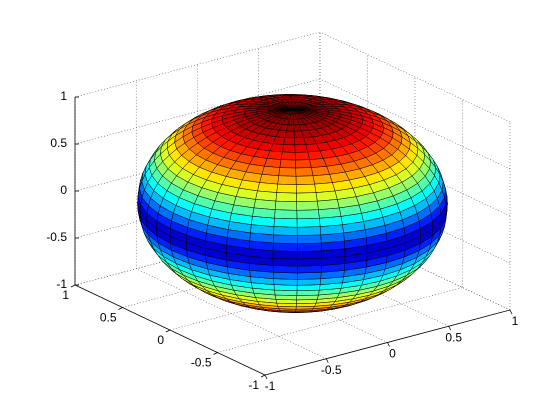  Describe the element at coordinates (61, 284) in the screenshot. I see `z-tick-label: -1` at that location.